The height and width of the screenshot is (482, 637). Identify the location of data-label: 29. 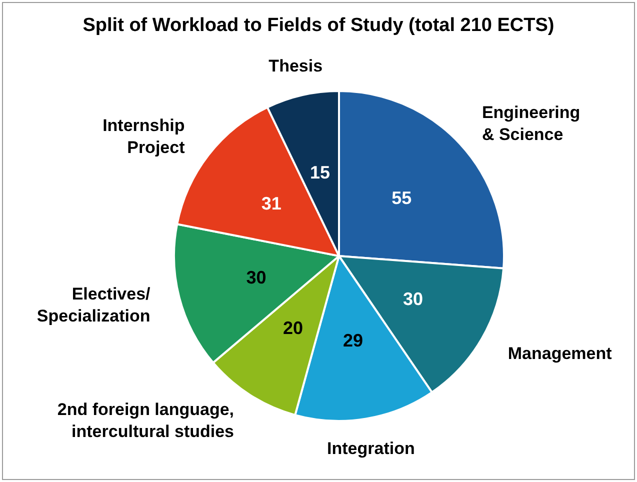
(353, 340).